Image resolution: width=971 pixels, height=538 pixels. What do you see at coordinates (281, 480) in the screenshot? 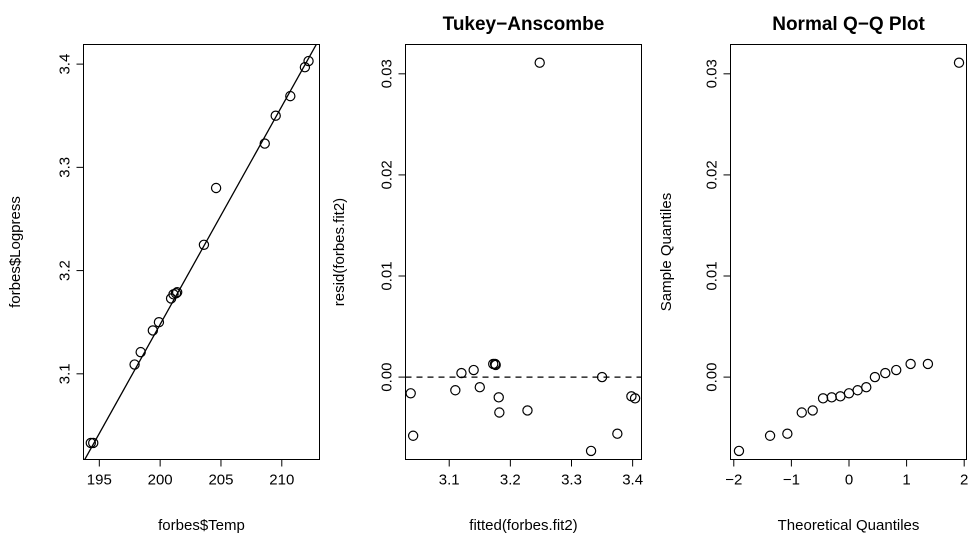
I see `x-tick-label: 210` at bounding box center [281, 480].